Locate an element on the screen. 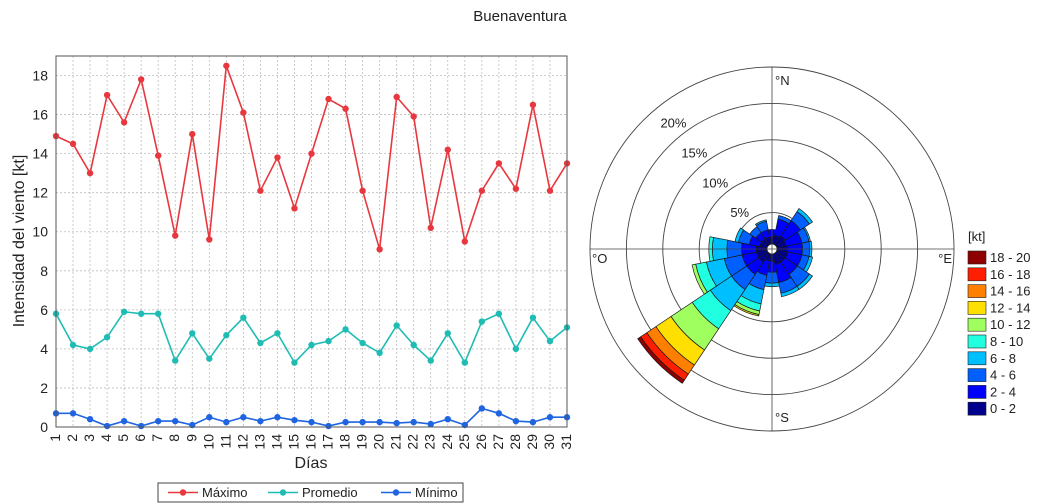  y-tick-label: 4 is located at coordinates (44, 349).